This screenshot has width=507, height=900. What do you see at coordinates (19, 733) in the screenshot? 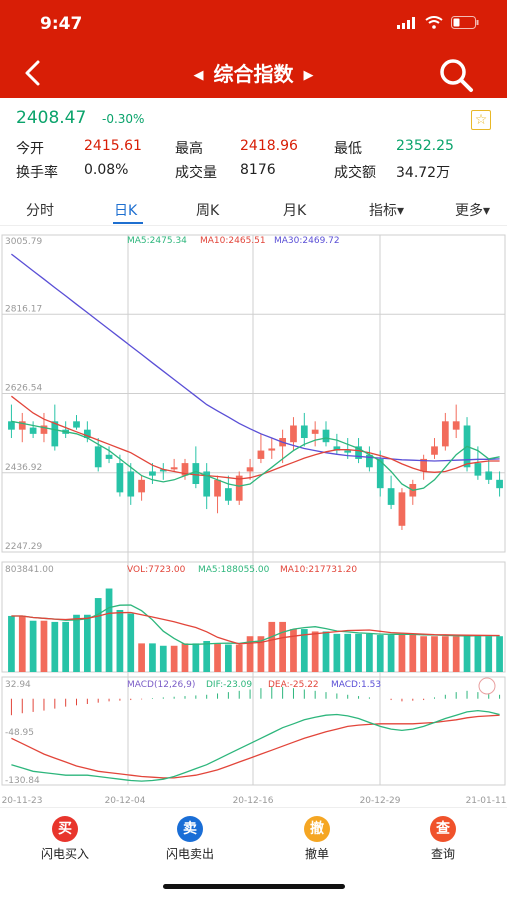
I see `macd-mid-label: -48.95` at bounding box center [19, 733].